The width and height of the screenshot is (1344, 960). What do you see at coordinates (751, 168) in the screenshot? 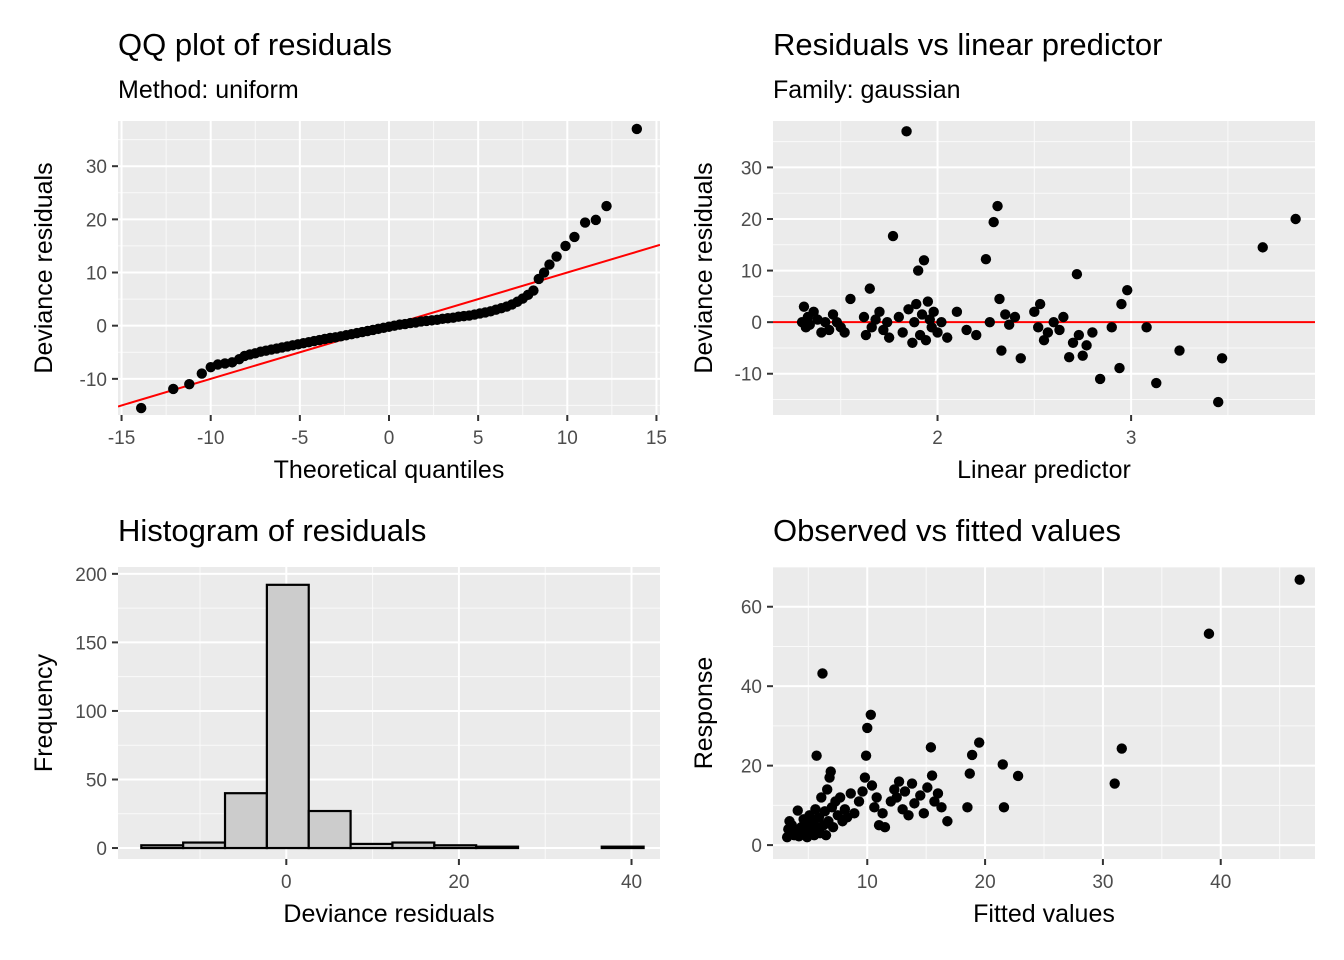
I see `y-tick-label: 30` at bounding box center [751, 168].